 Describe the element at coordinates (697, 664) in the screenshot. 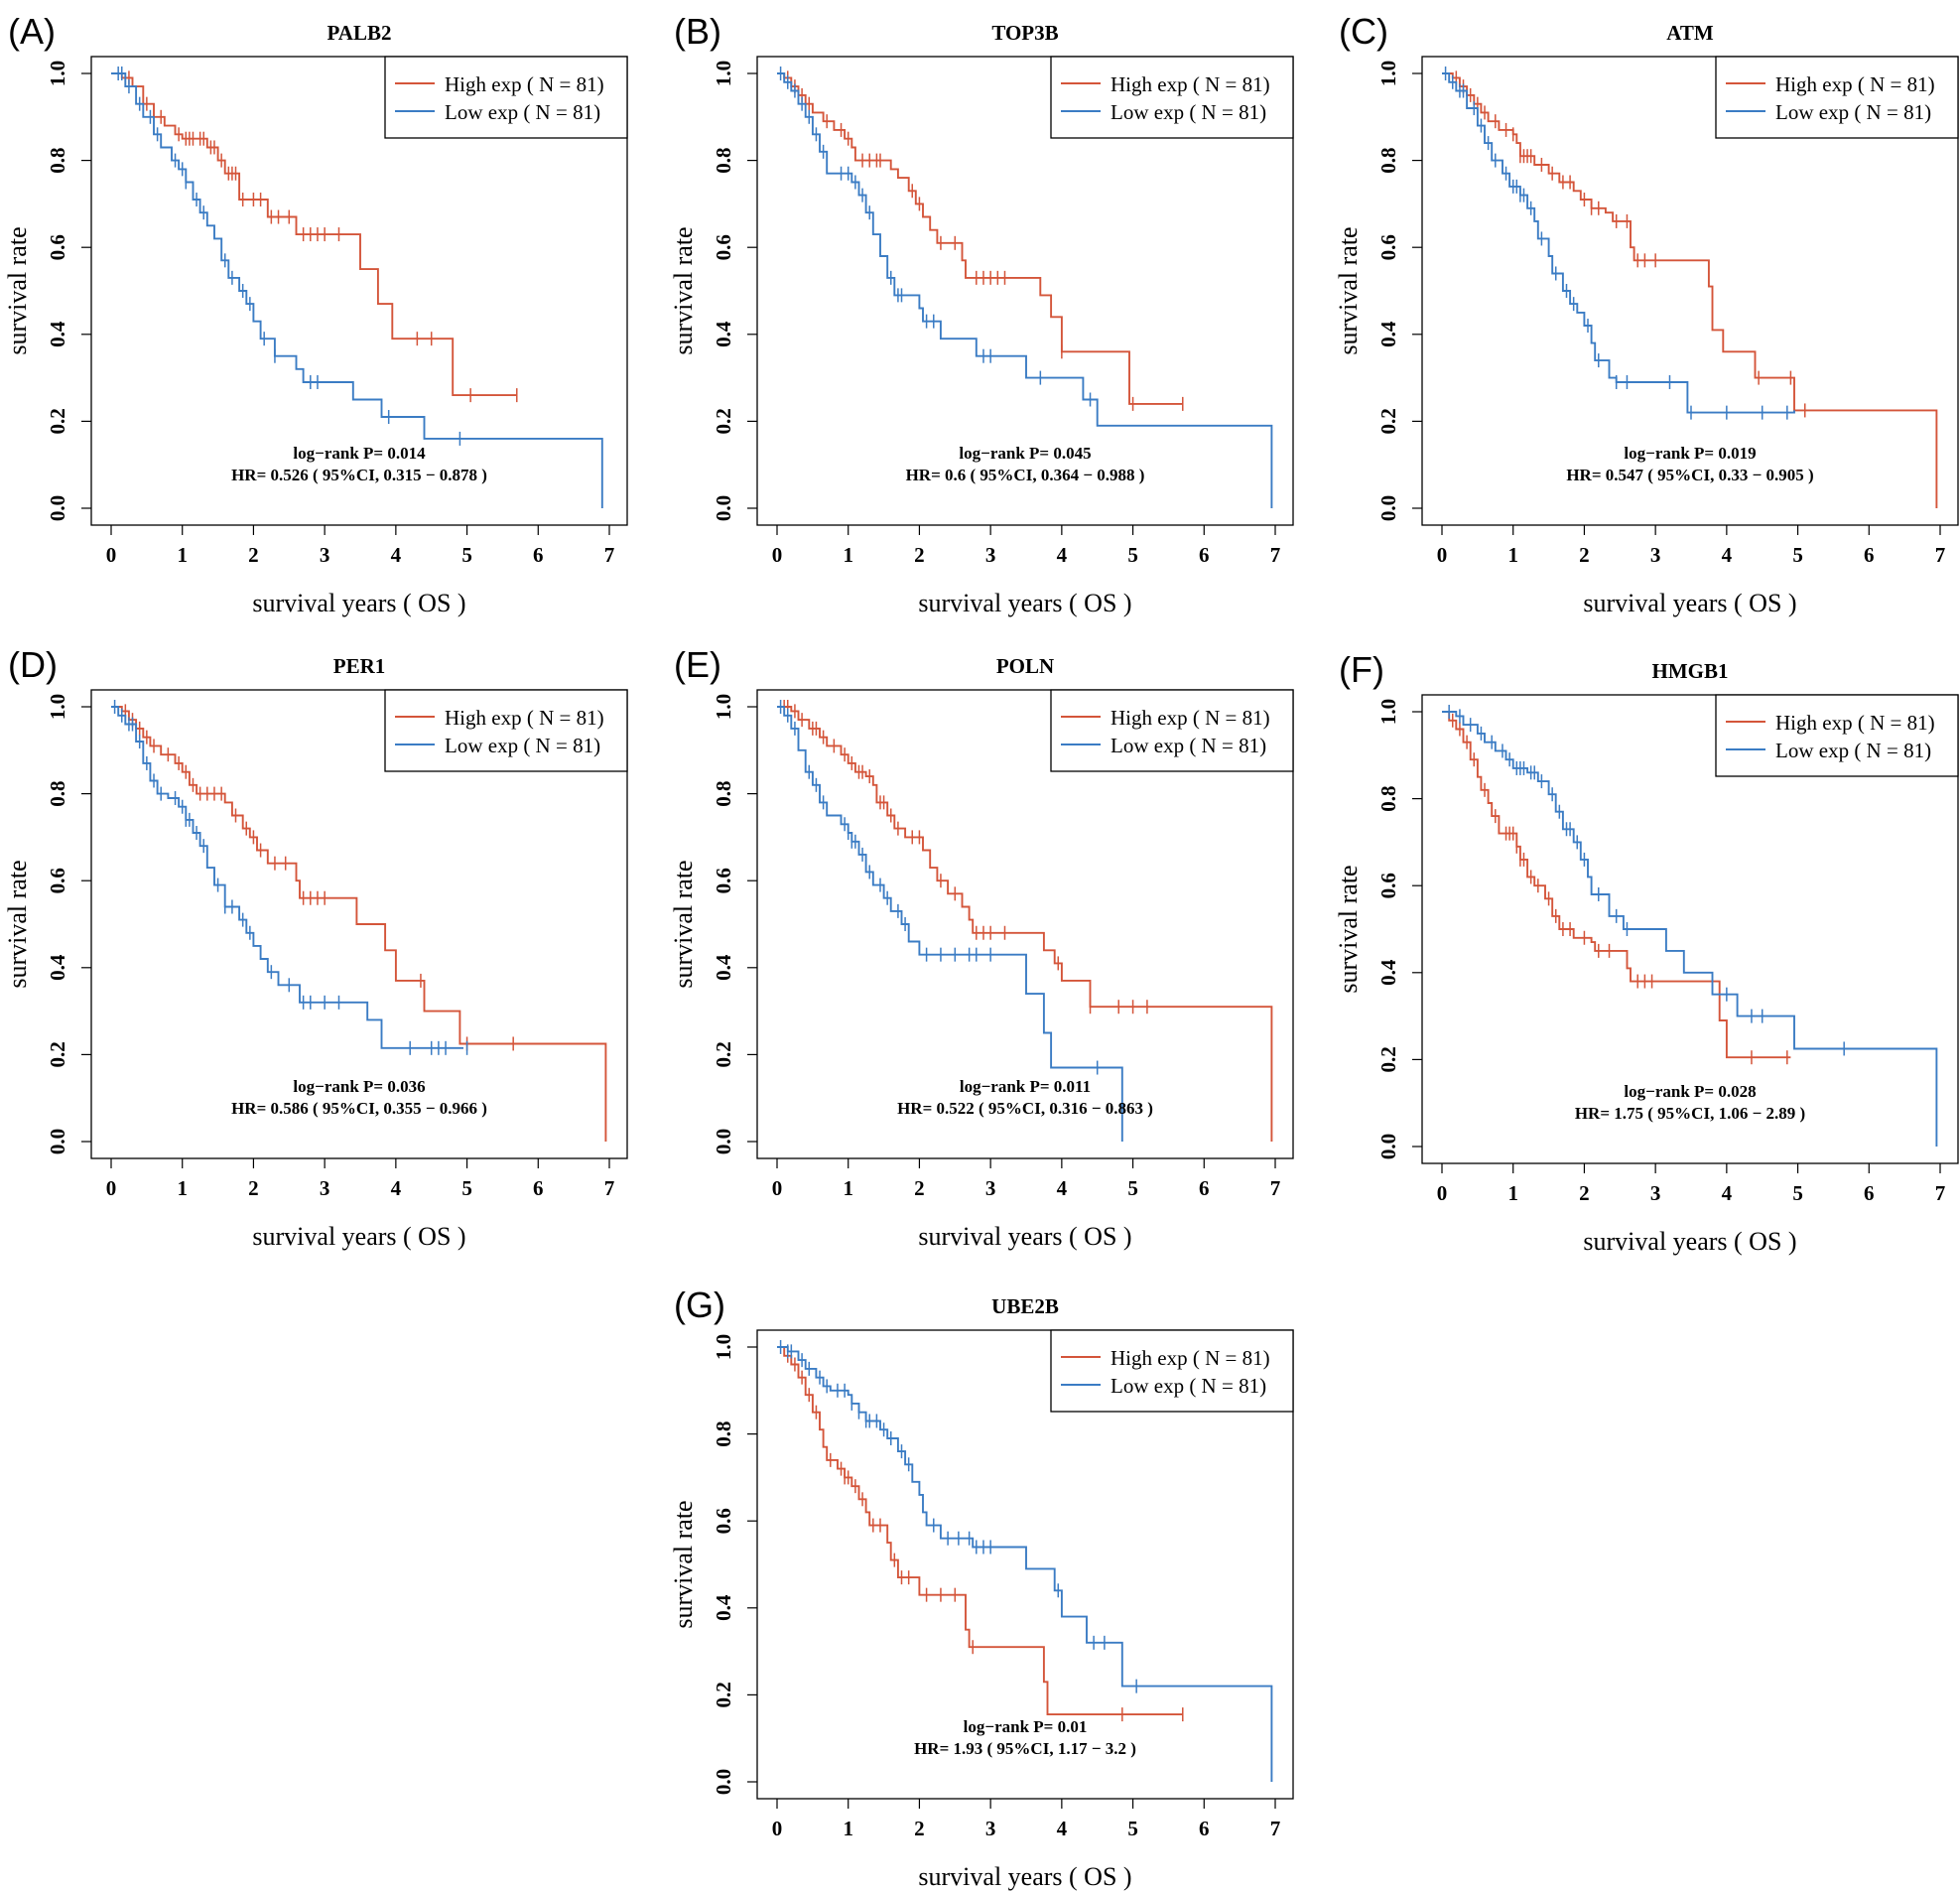

I see `panel-label: (E)` at that location.